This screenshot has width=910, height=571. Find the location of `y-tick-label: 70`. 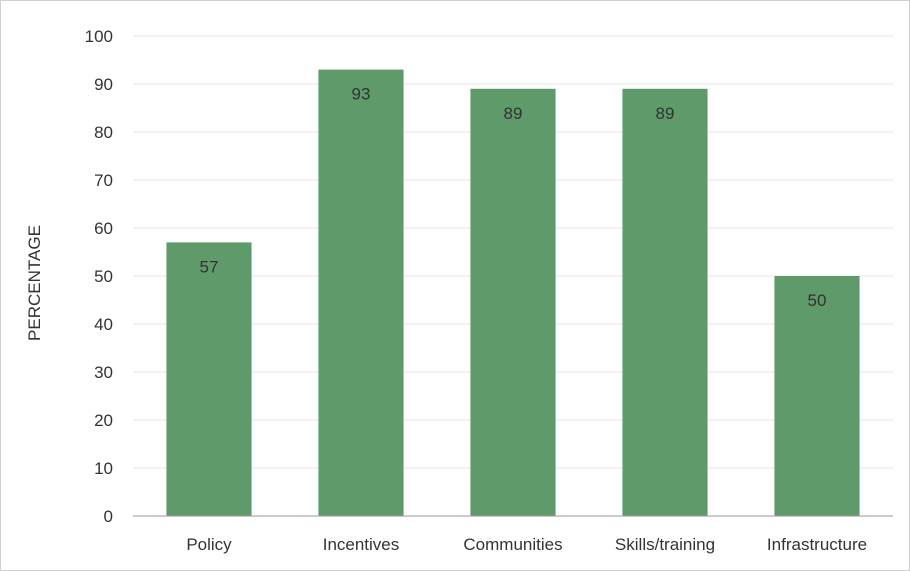

y-tick-label: 70 is located at coordinates (103, 180).